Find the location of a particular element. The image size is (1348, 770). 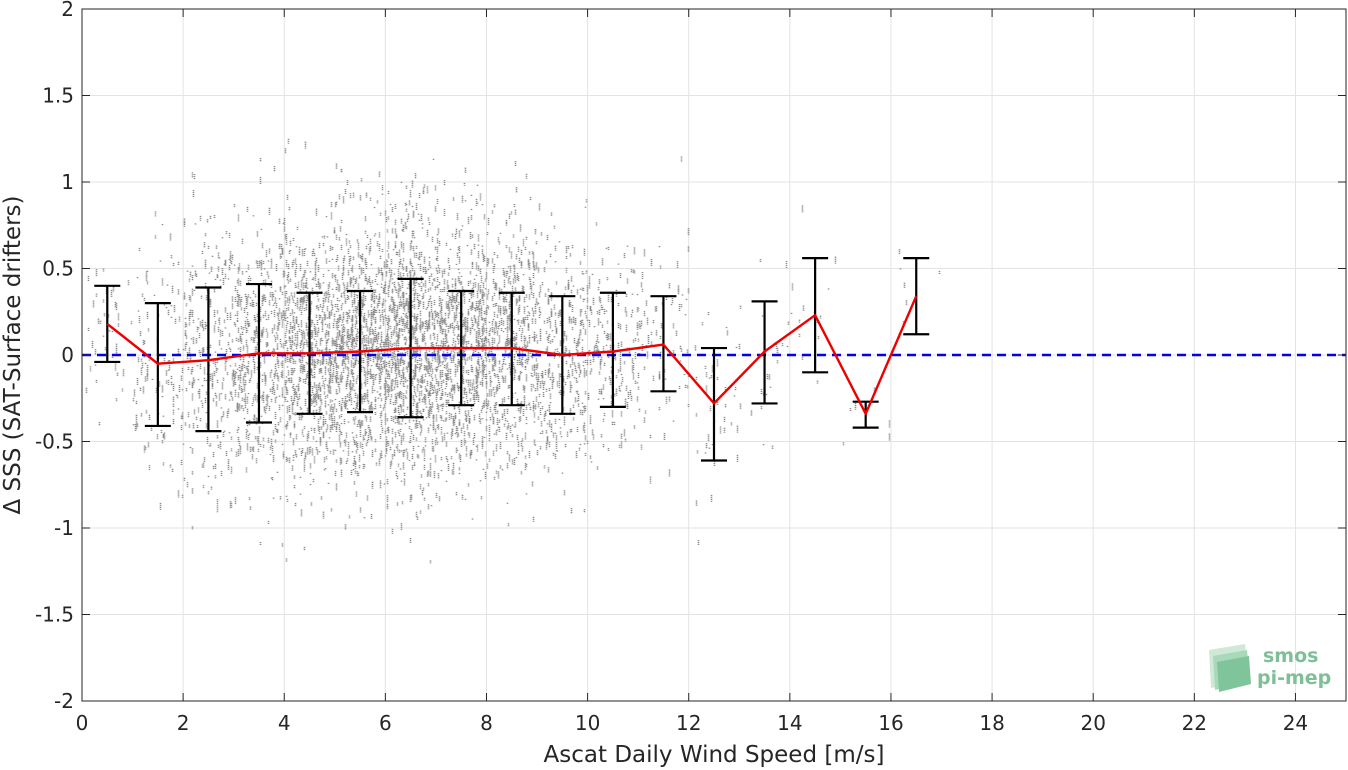

logo-icon is located at coordinates (1230, 668).